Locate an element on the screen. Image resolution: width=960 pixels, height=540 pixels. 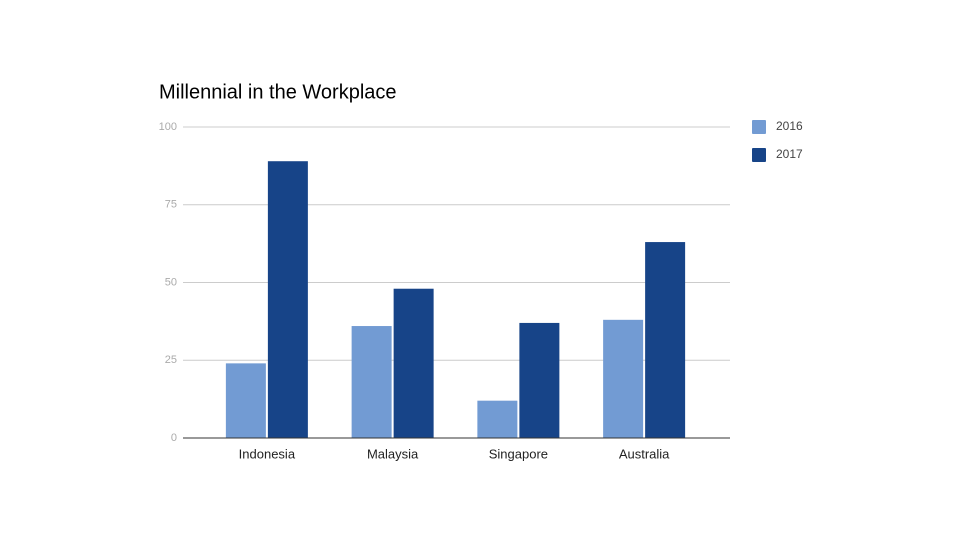
y-tick-label: 100 is located at coordinates (168, 127).